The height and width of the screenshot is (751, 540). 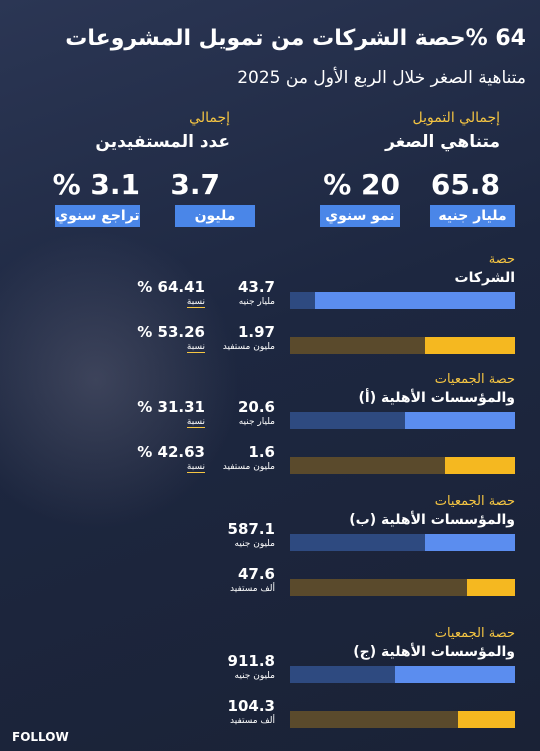 What do you see at coordinates (195, 184) in the screenshot?
I see `summary-value: 3.7` at bounding box center [195, 184].